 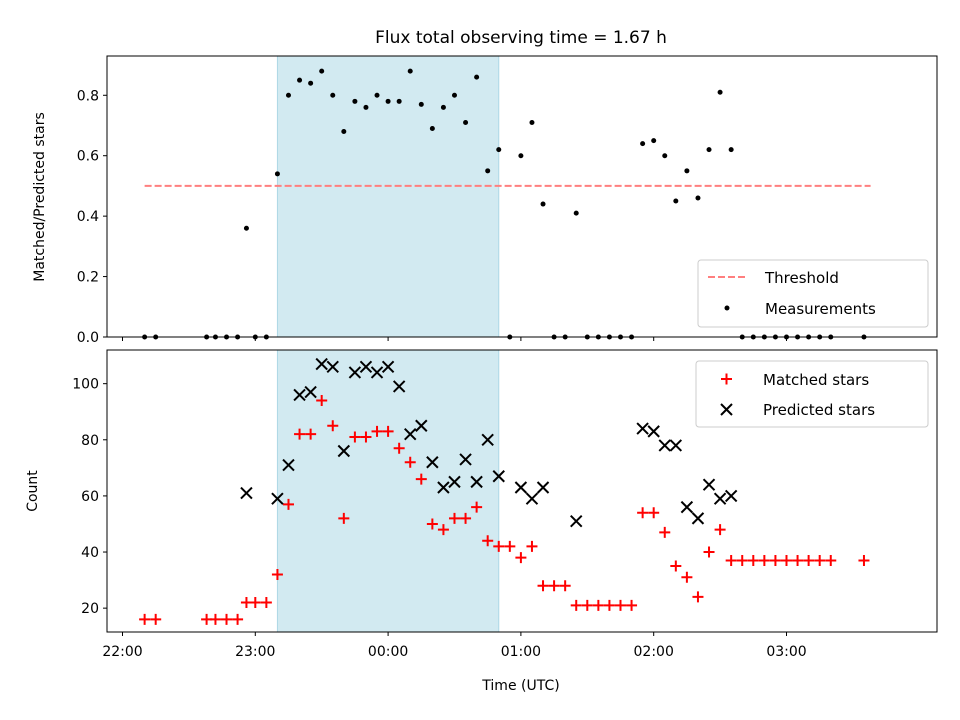 I want to click on bottom-y-ticks: 20 40 60 80 100, so click(x=89, y=497).